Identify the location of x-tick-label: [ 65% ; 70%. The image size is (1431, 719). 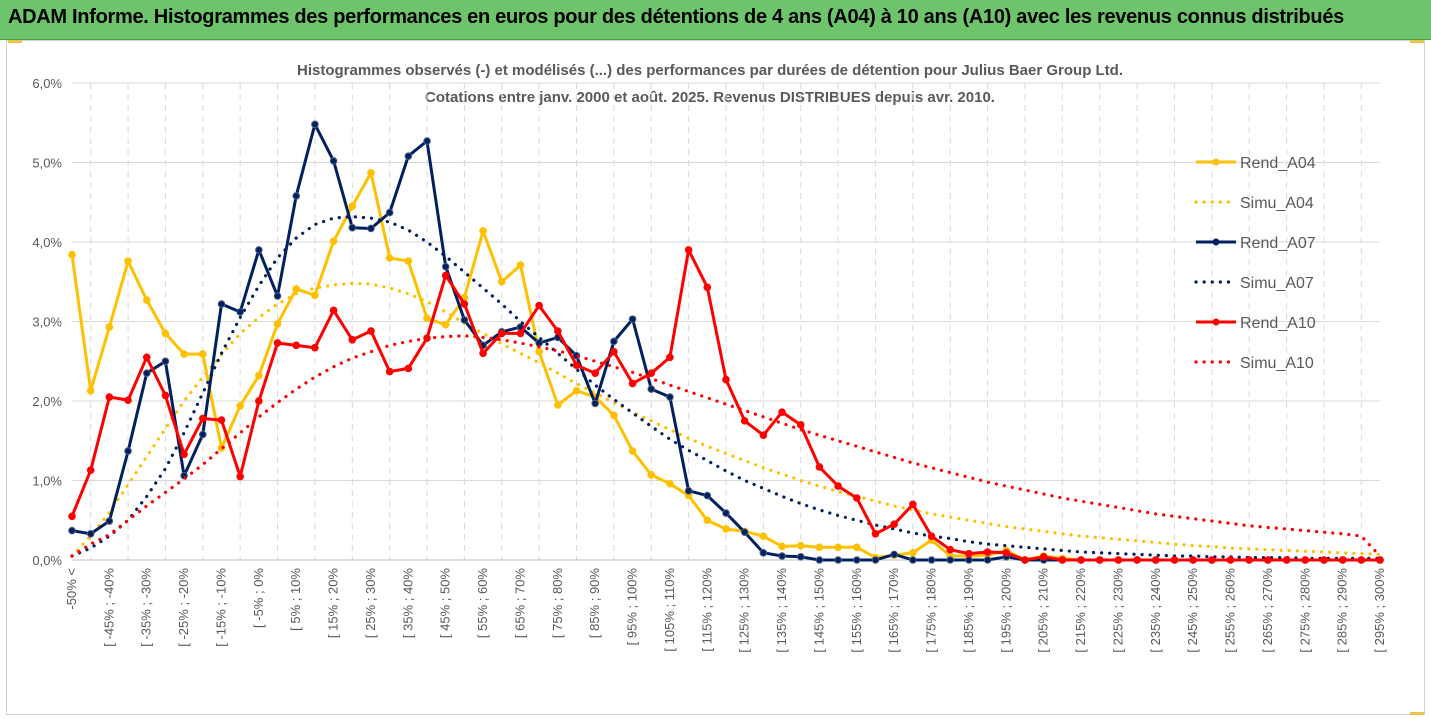
(519, 603).